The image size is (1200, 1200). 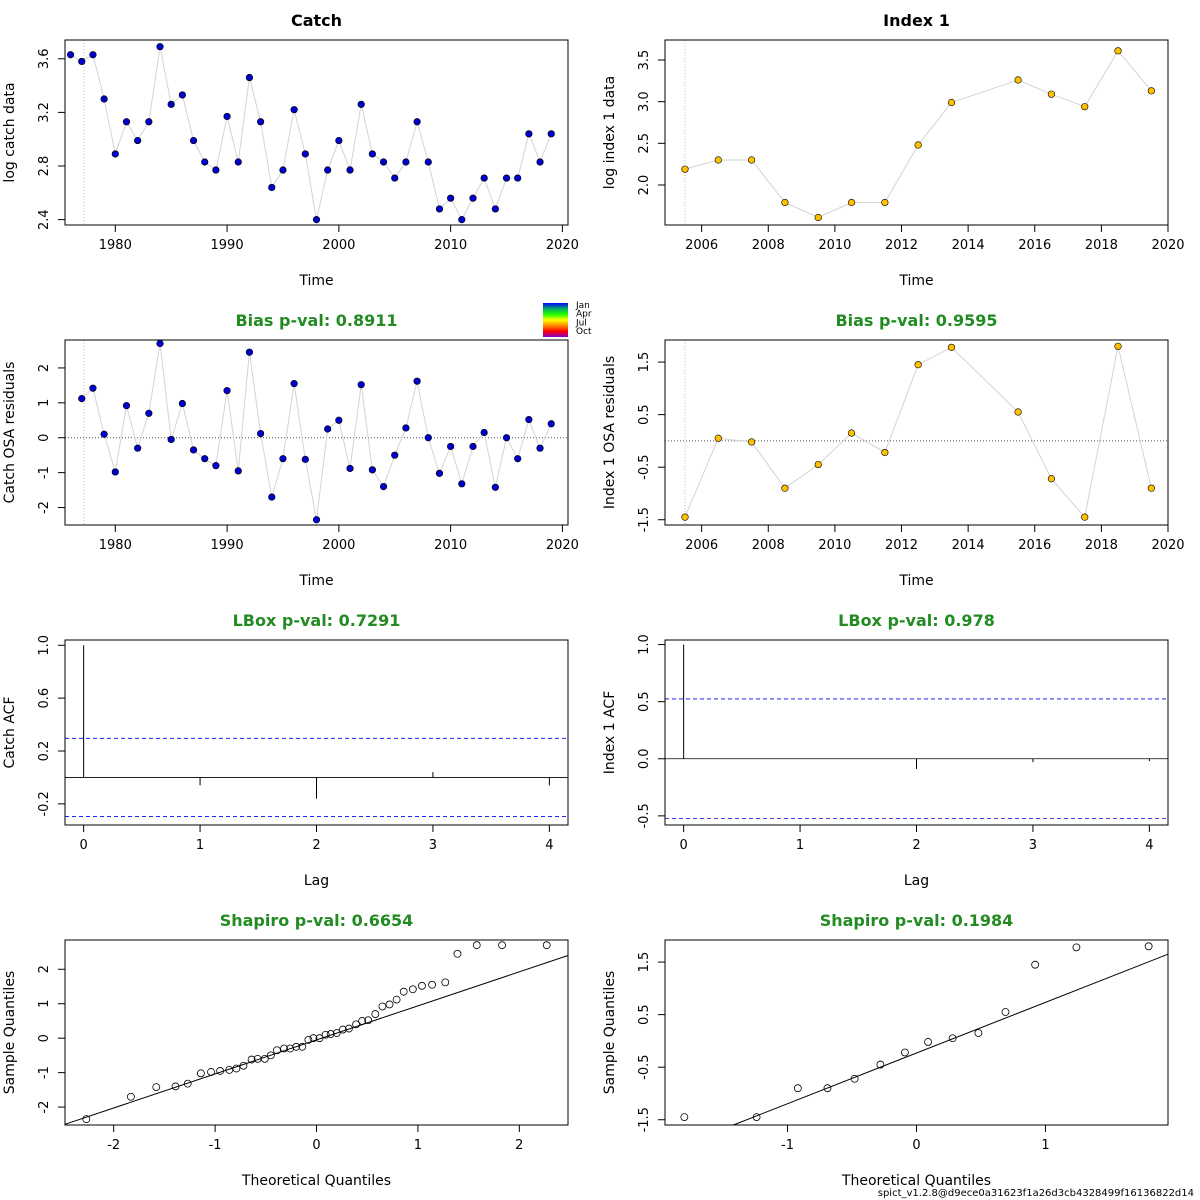 What do you see at coordinates (915, 281) in the screenshot?
I see `index-data-x-label: Time` at bounding box center [915, 281].